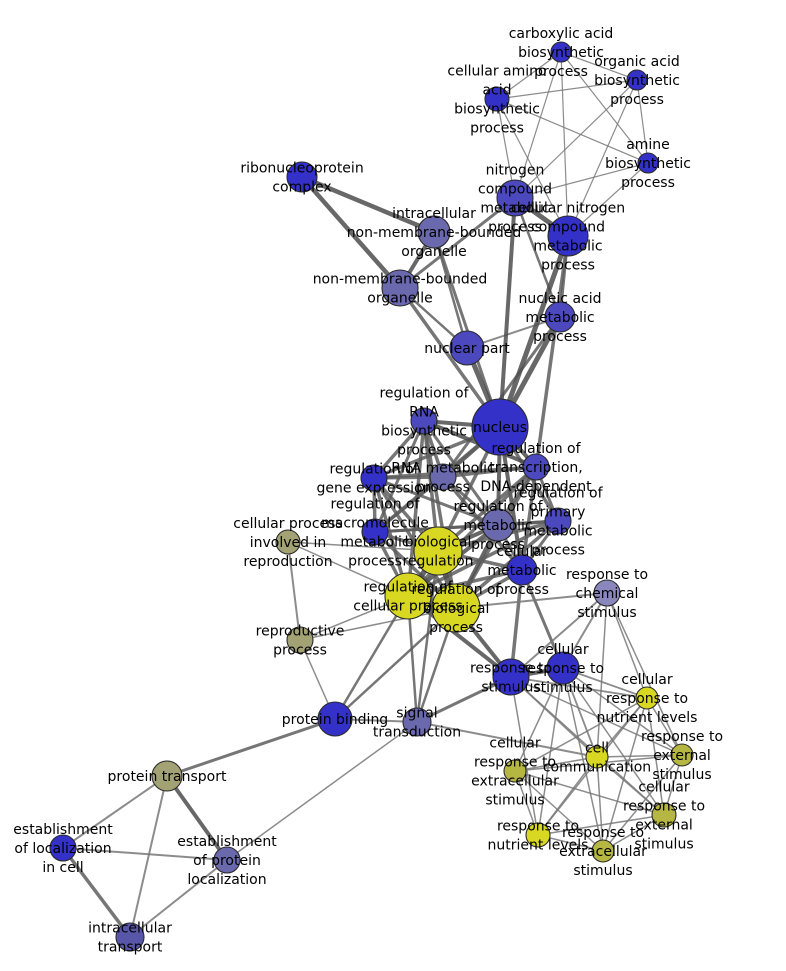  I want to click on graph-node-cell-communication, so click(597, 757).